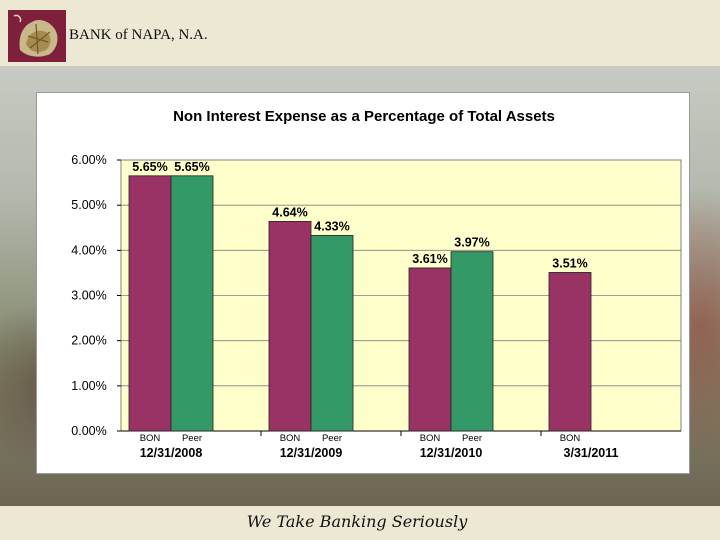  I want to click on y-tick-label: 0.00%, so click(88, 431).